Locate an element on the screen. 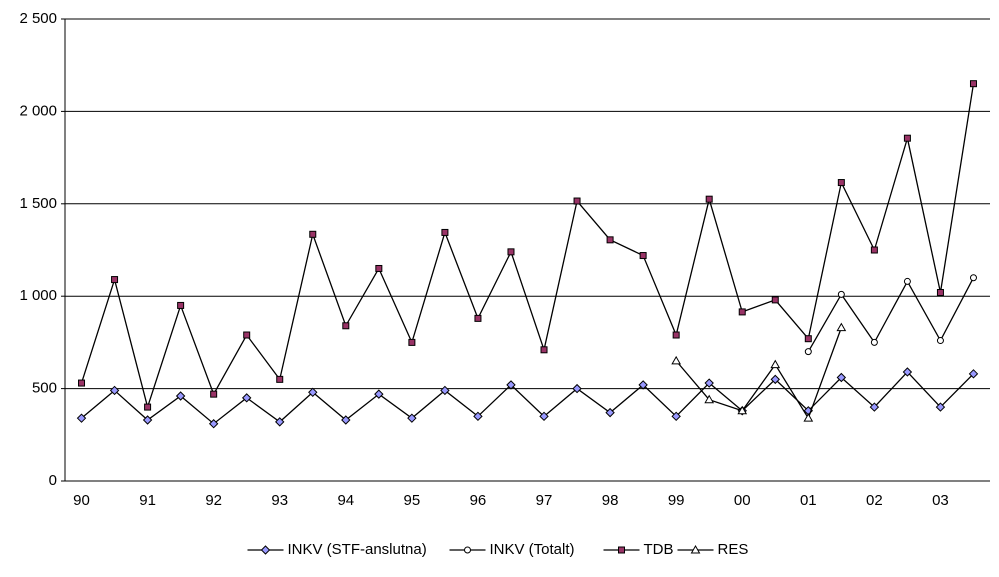  y-tick-label: 1 500 is located at coordinates (38, 203).